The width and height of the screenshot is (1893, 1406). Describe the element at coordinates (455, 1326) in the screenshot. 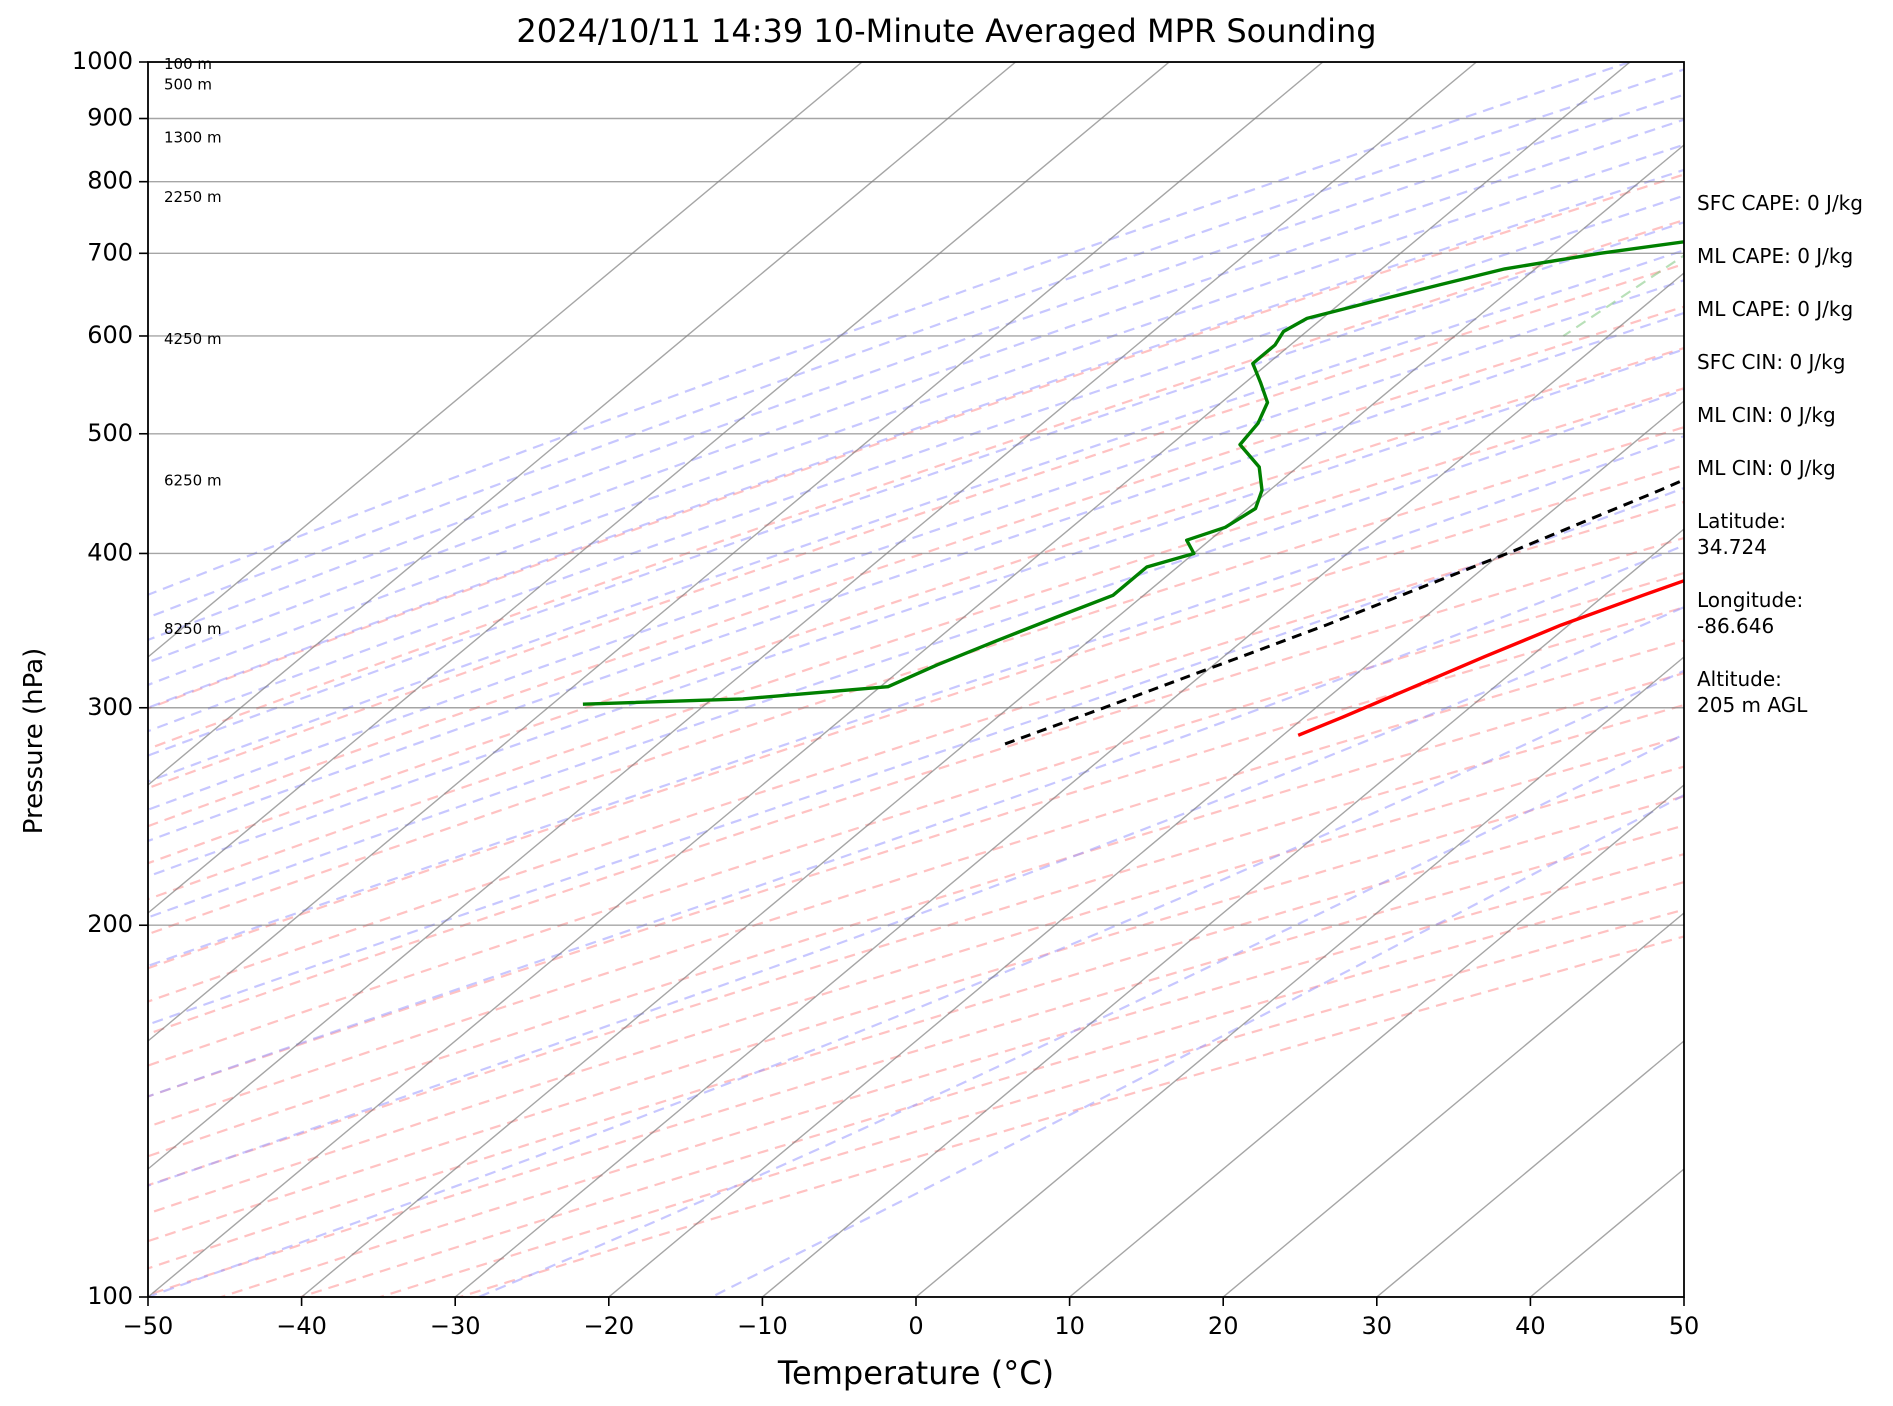

I see `x-tick-label: −30` at that location.